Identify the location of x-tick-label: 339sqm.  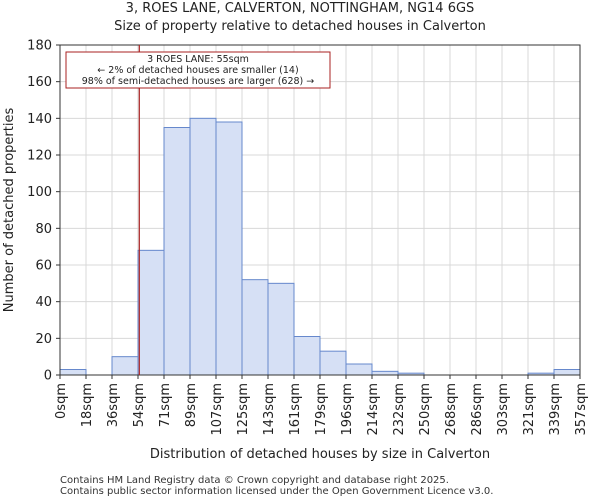
(555, 409).